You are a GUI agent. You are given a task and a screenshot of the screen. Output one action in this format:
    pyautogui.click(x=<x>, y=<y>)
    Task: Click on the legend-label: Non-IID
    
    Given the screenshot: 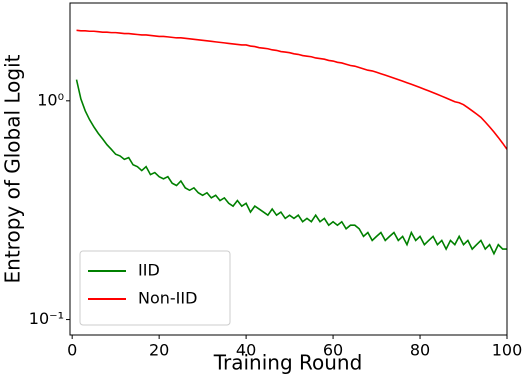 What is the action you would take?
    pyautogui.click(x=167, y=298)
    